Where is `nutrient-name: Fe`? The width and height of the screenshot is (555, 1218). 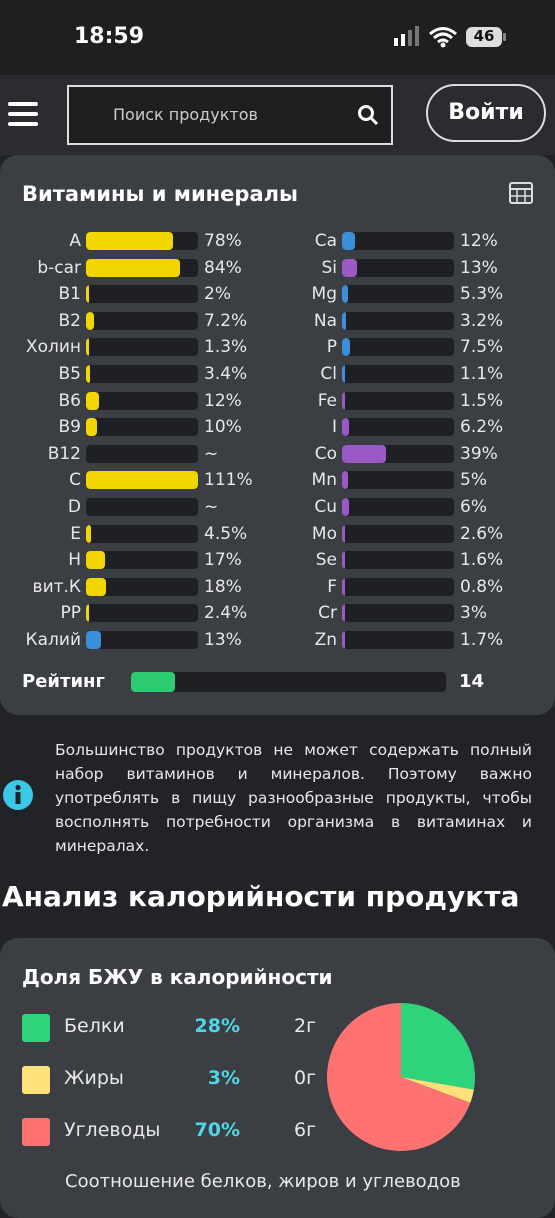
nutrient-name: Fe is located at coordinates (327, 400).